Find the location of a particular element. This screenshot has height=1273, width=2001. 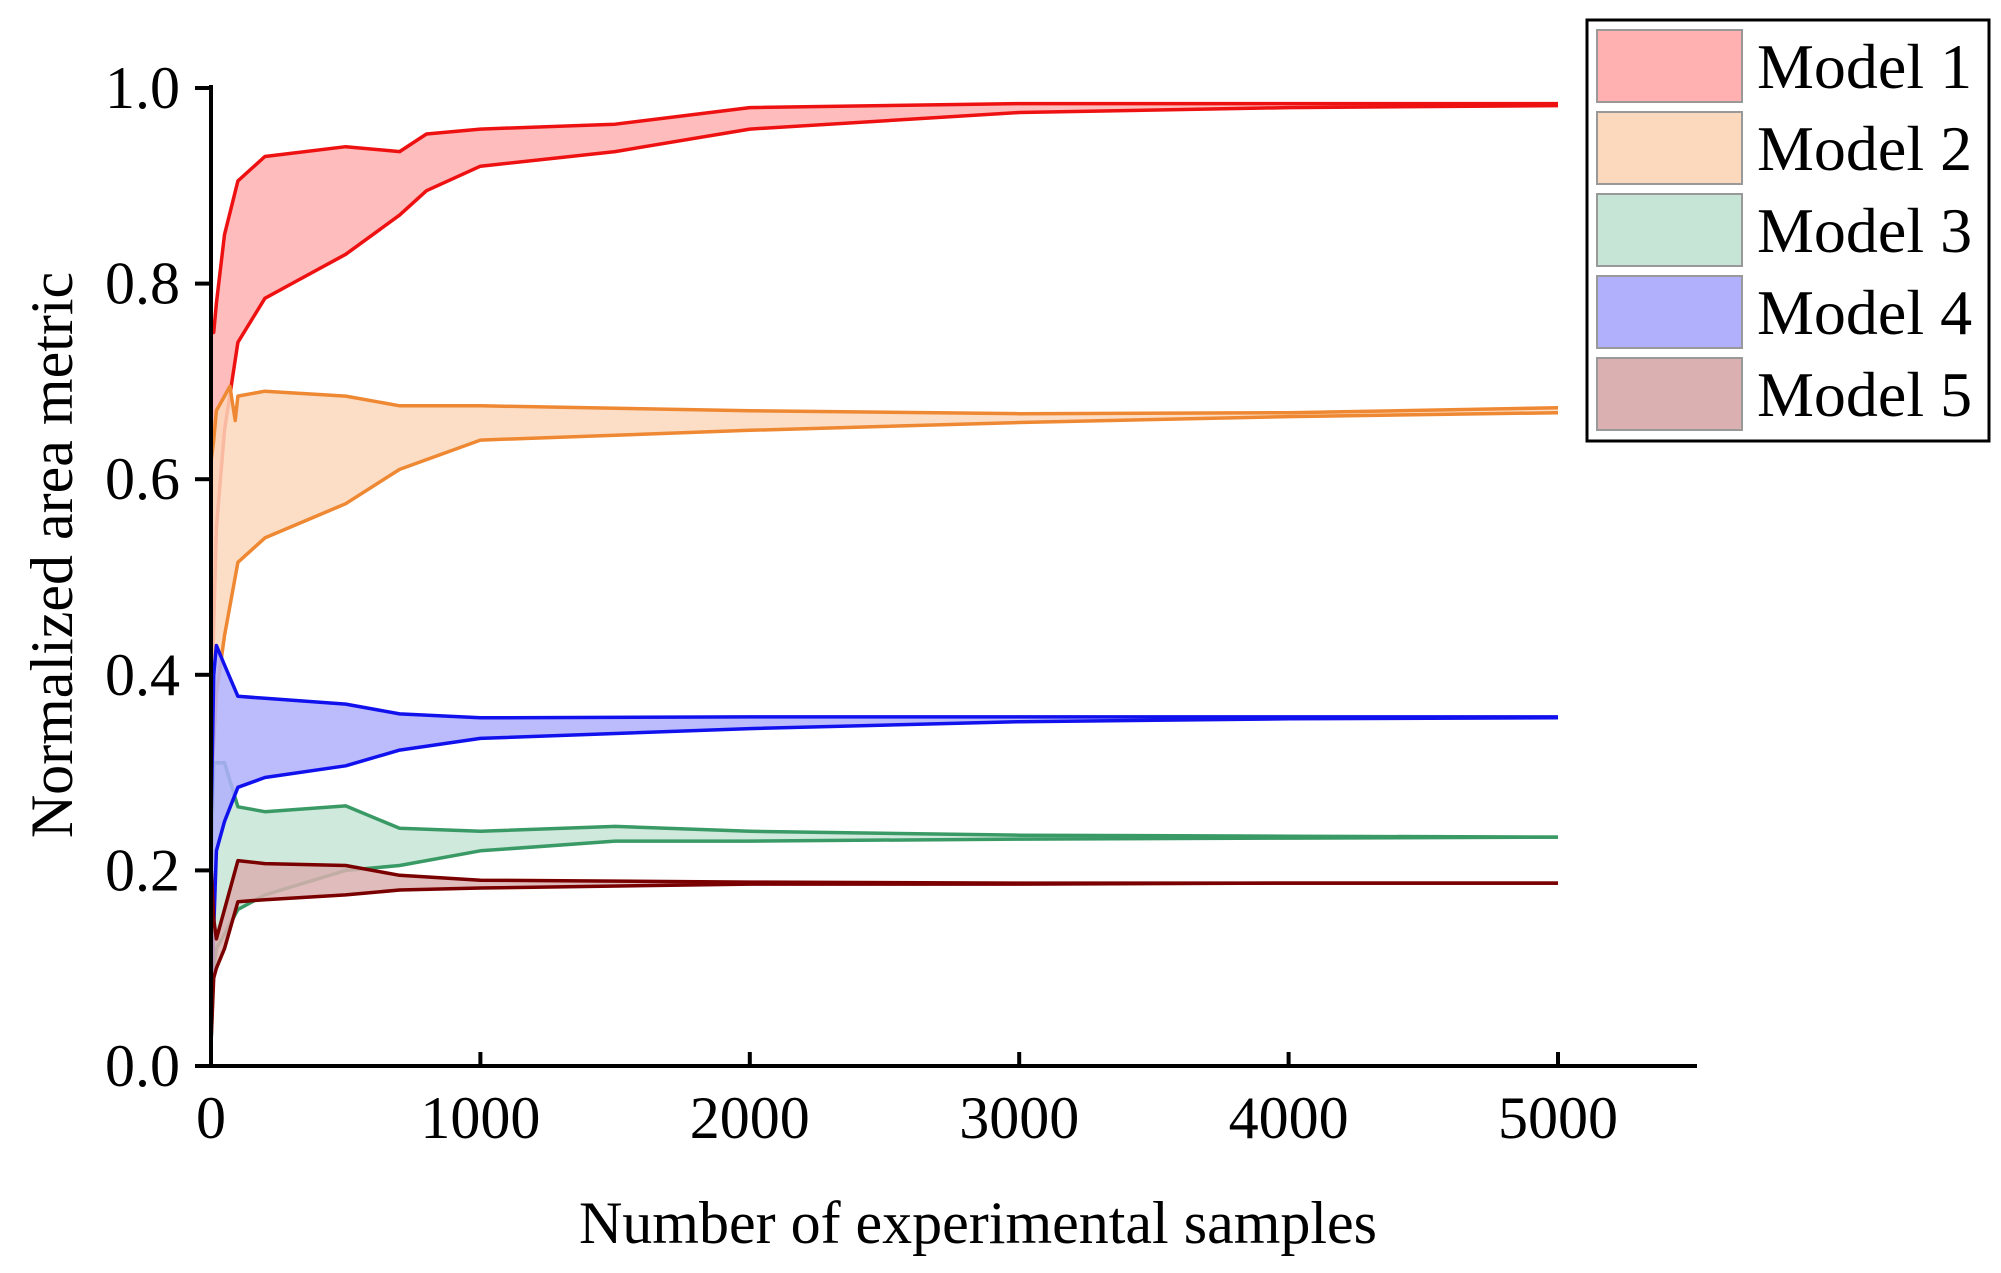

x-tick-label: 0 is located at coordinates (211, 1118).